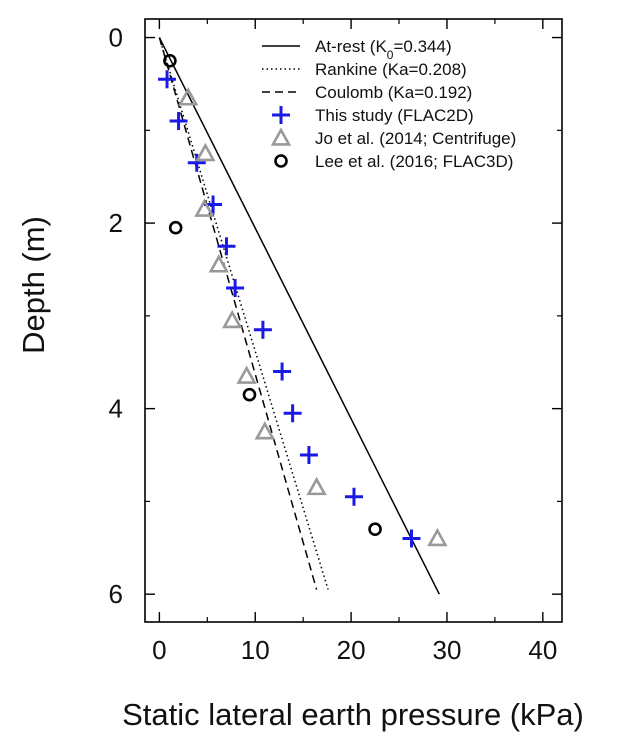 This screenshot has width=618, height=736. What do you see at coordinates (394, 115) in the screenshot?
I see `legend-label: This study (FLAC2D)` at bounding box center [394, 115].